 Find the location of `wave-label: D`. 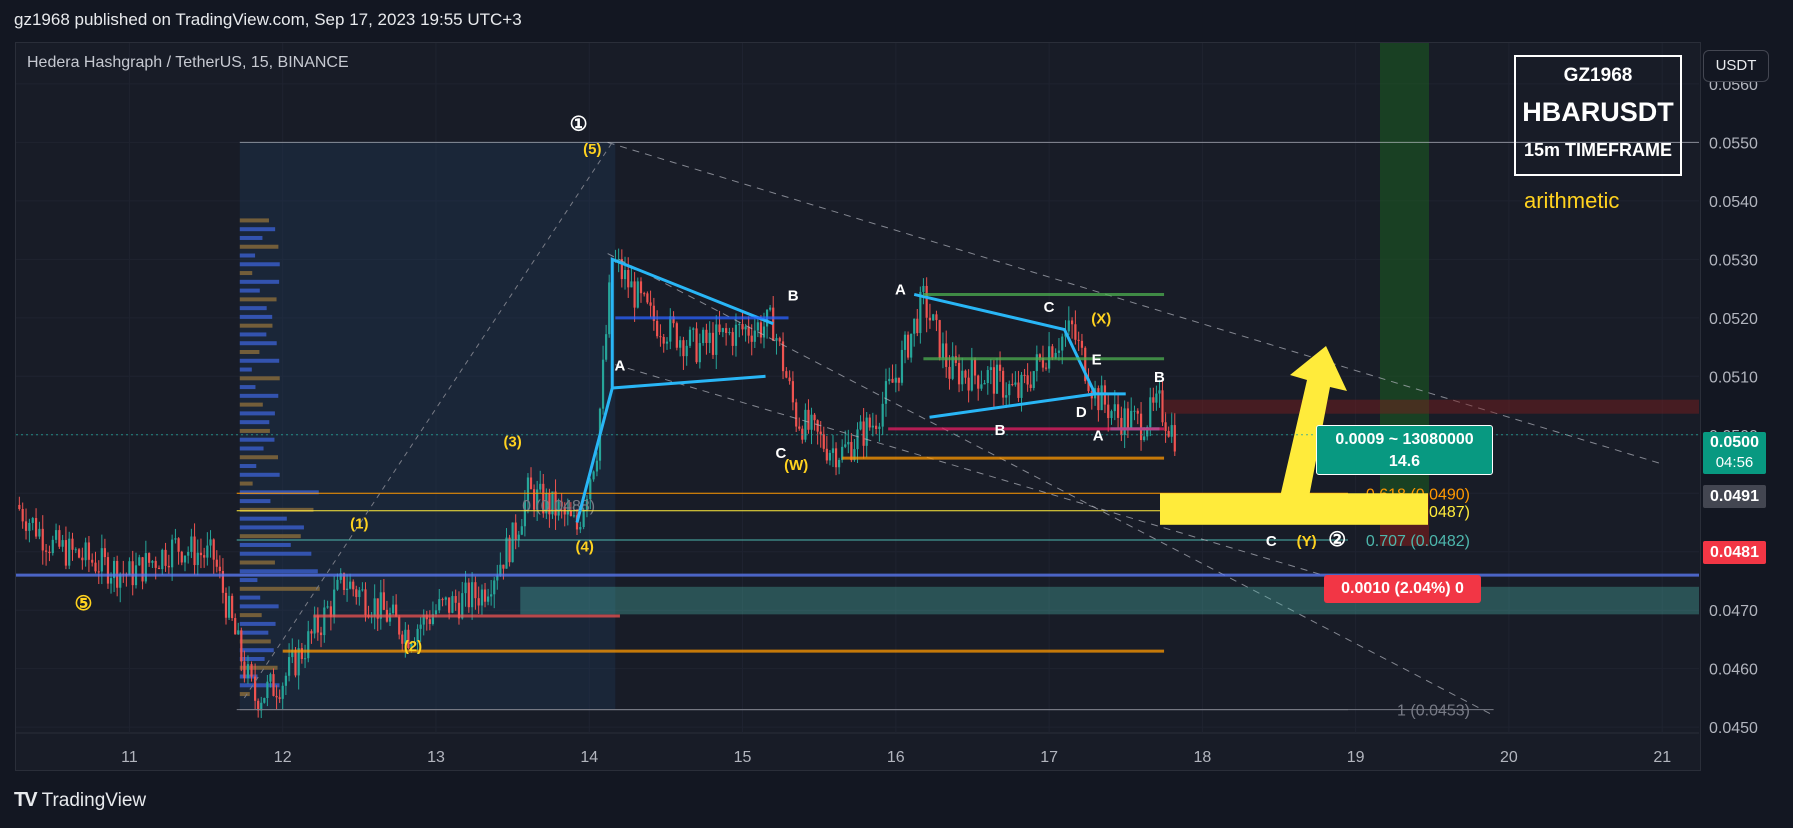

wave-label: D is located at coordinates (1081, 412).